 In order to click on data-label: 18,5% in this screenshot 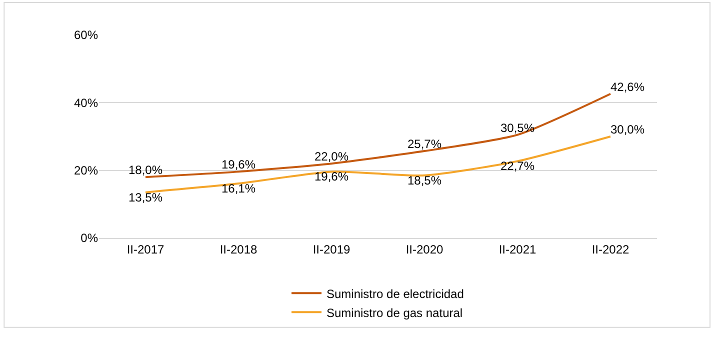, I will do `click(424, 180)`.